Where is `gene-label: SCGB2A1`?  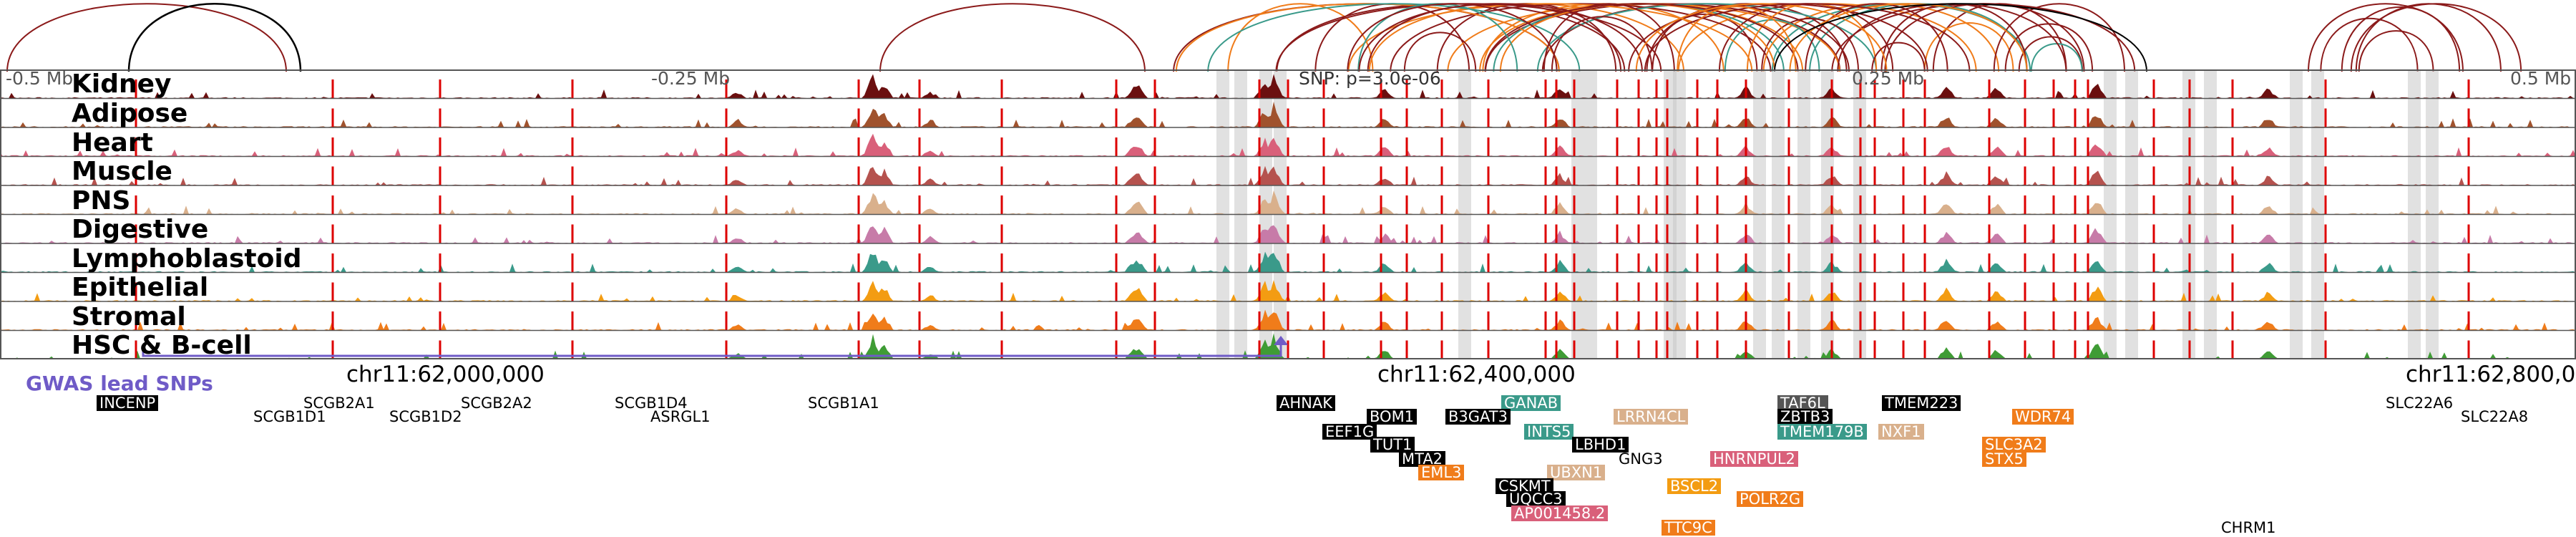 gene-label: SCGB2A1 is located at coordinates (339, 403).